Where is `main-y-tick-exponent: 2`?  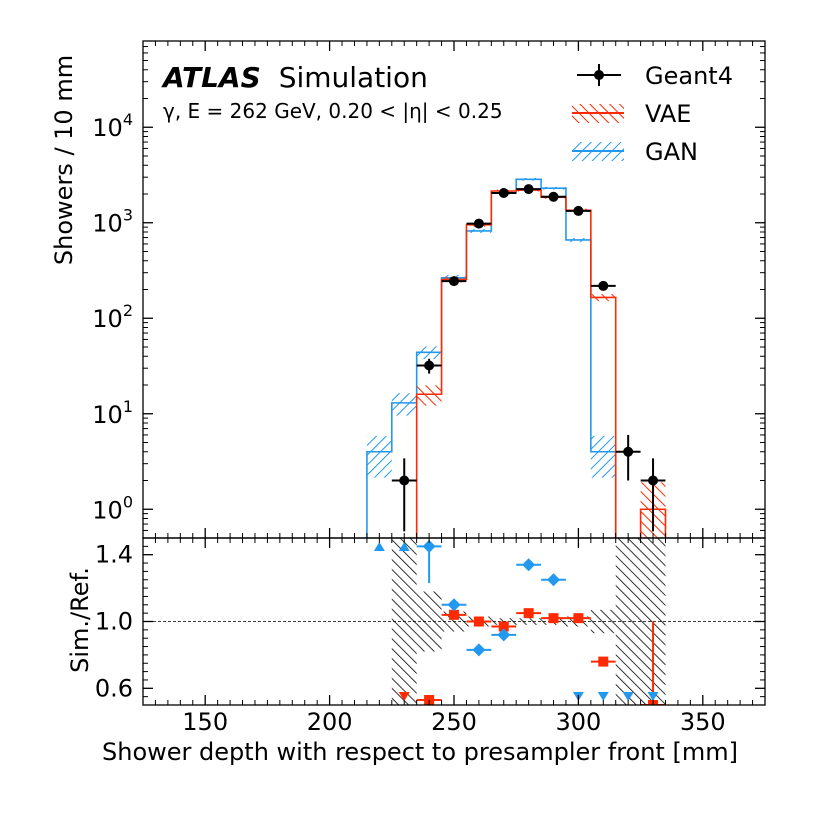 main-y-tick-exponent: 2 is located at coordinates (128, 310).